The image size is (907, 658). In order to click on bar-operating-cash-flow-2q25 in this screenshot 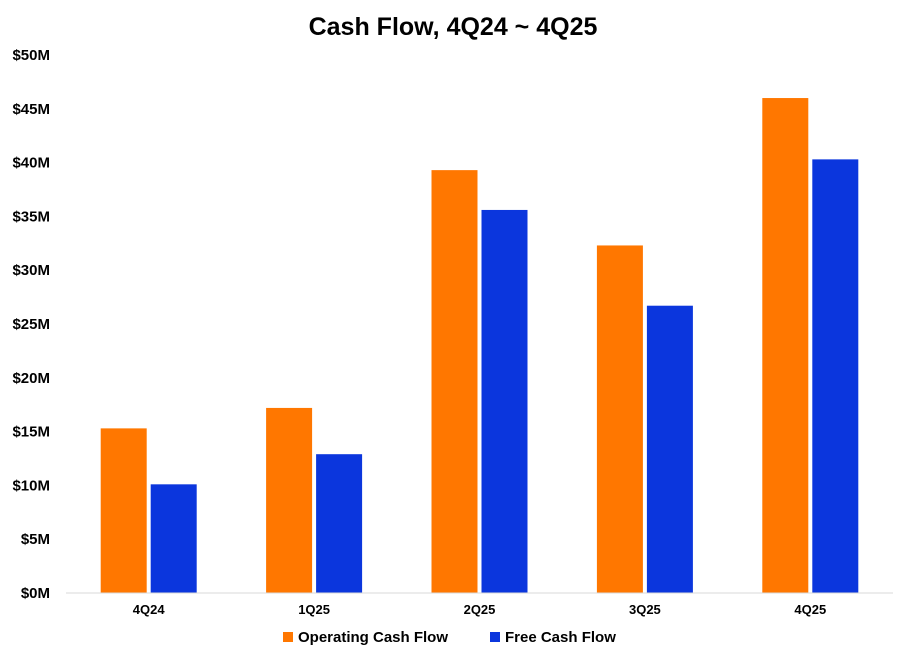, I will do `click(454, 381)`.